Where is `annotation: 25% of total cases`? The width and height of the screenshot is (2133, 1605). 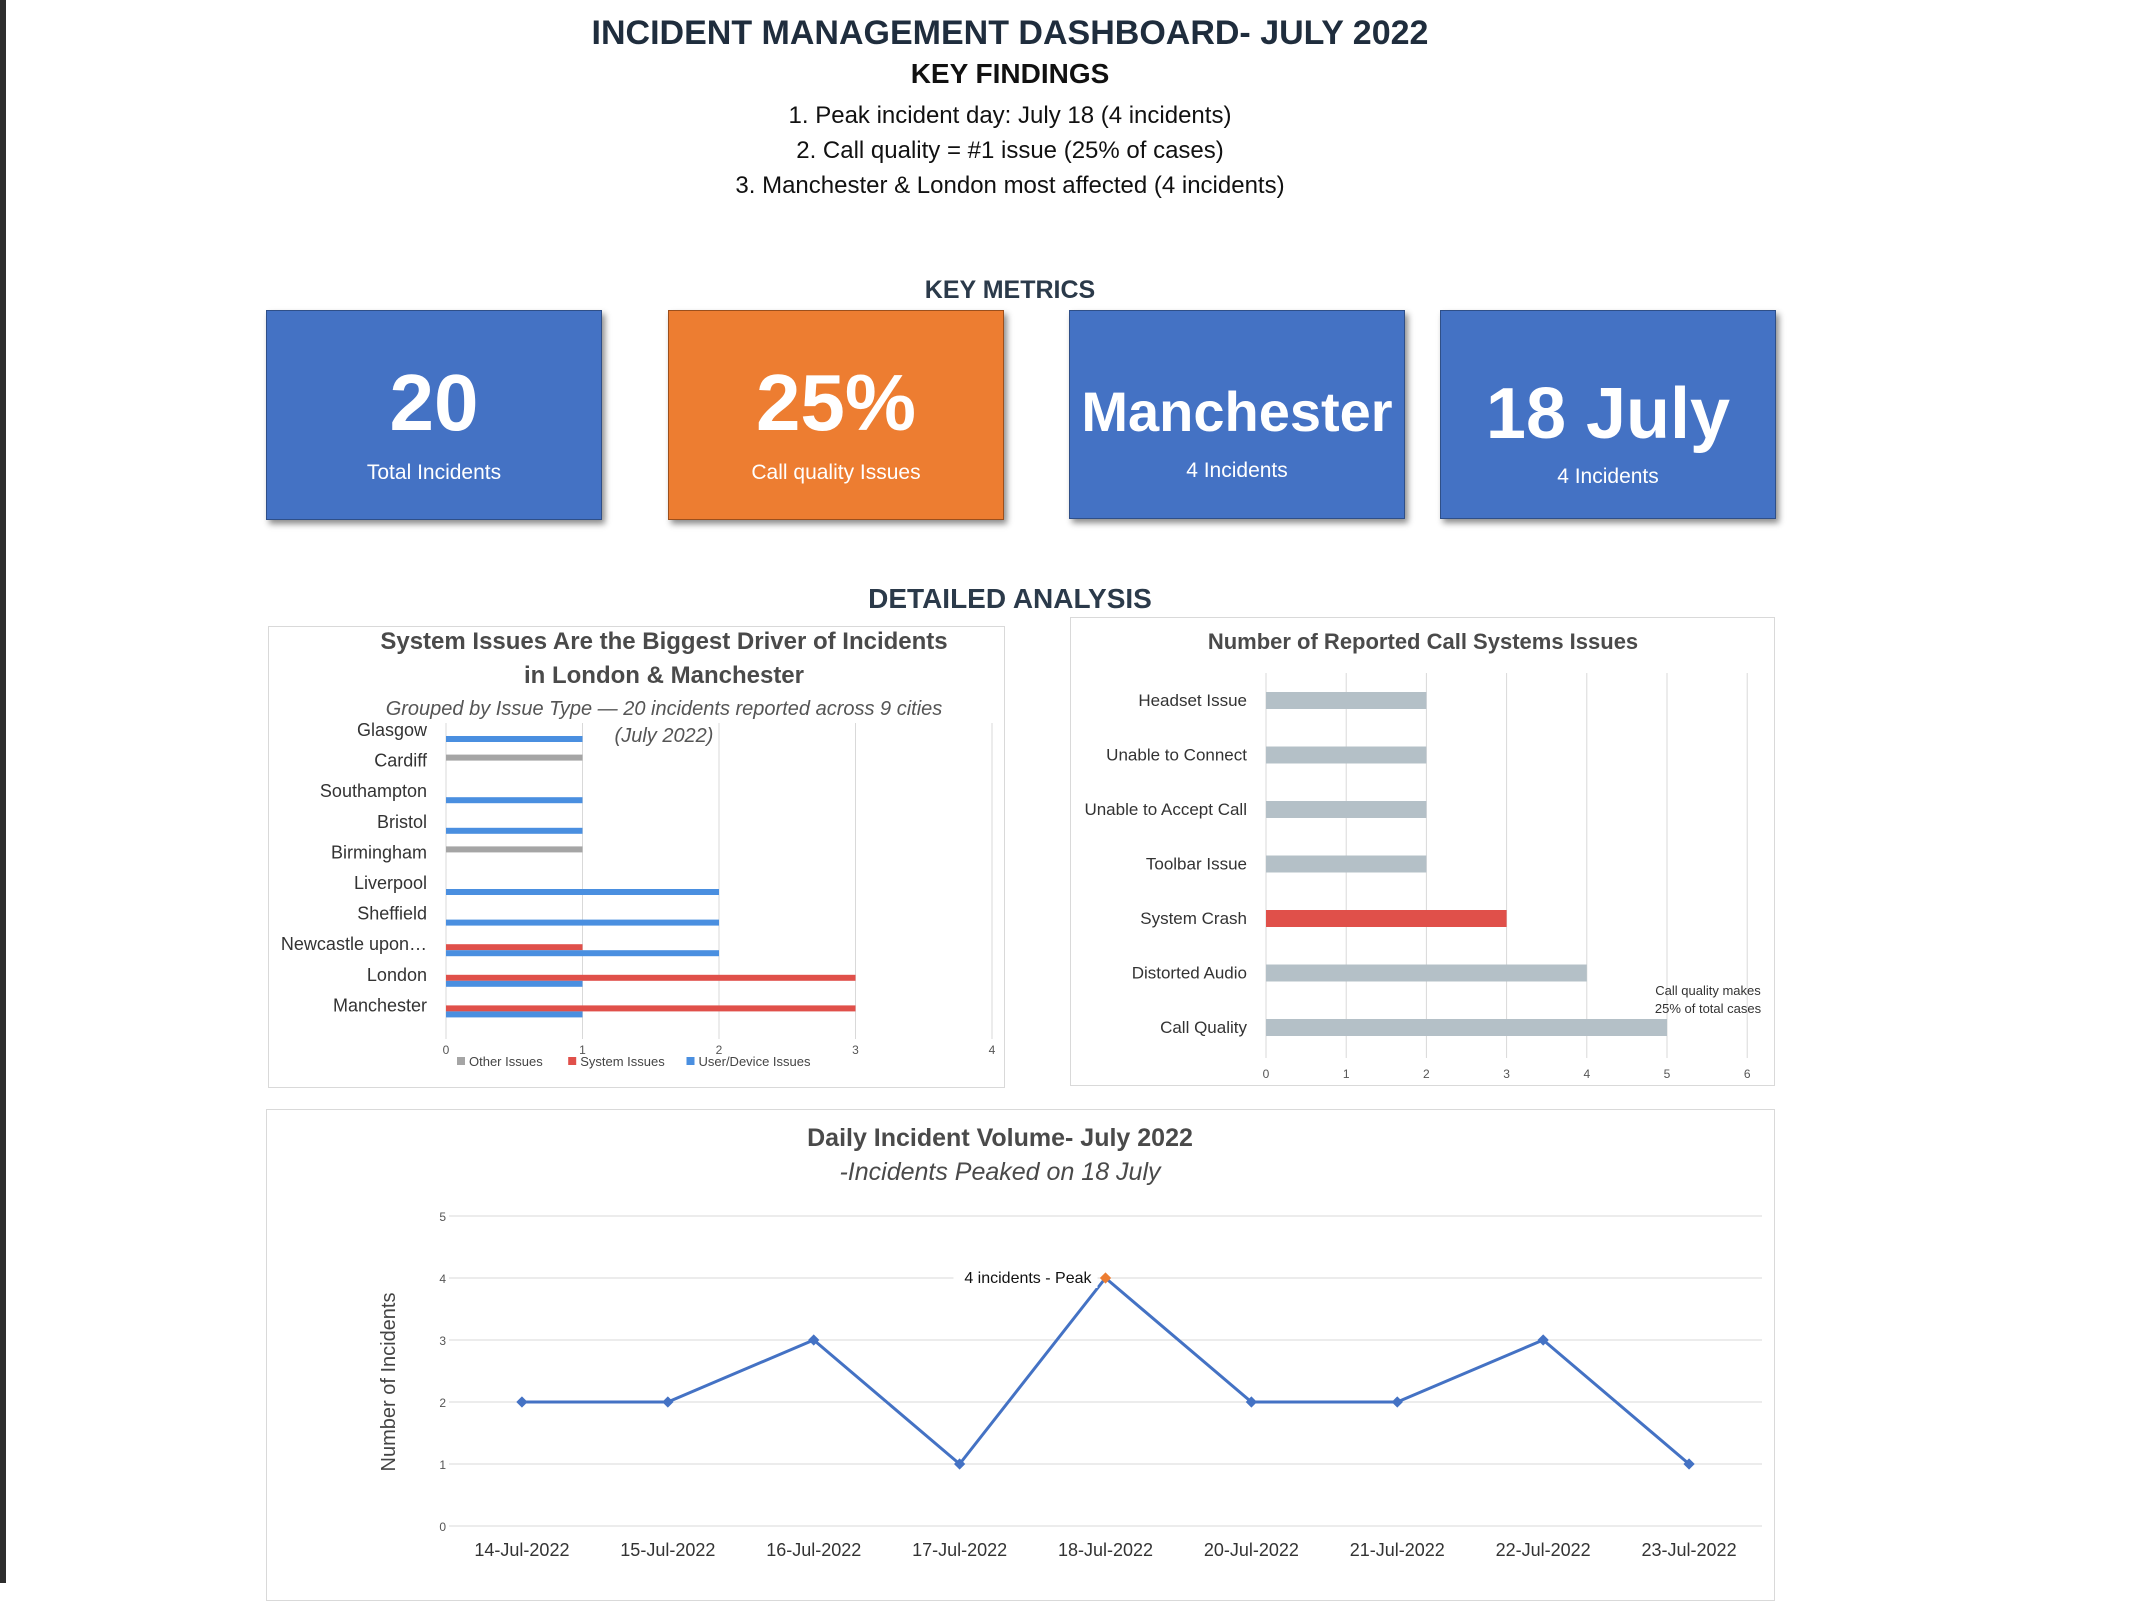
annotation: 25% of total cases is located at coordinates (1708, 1008).